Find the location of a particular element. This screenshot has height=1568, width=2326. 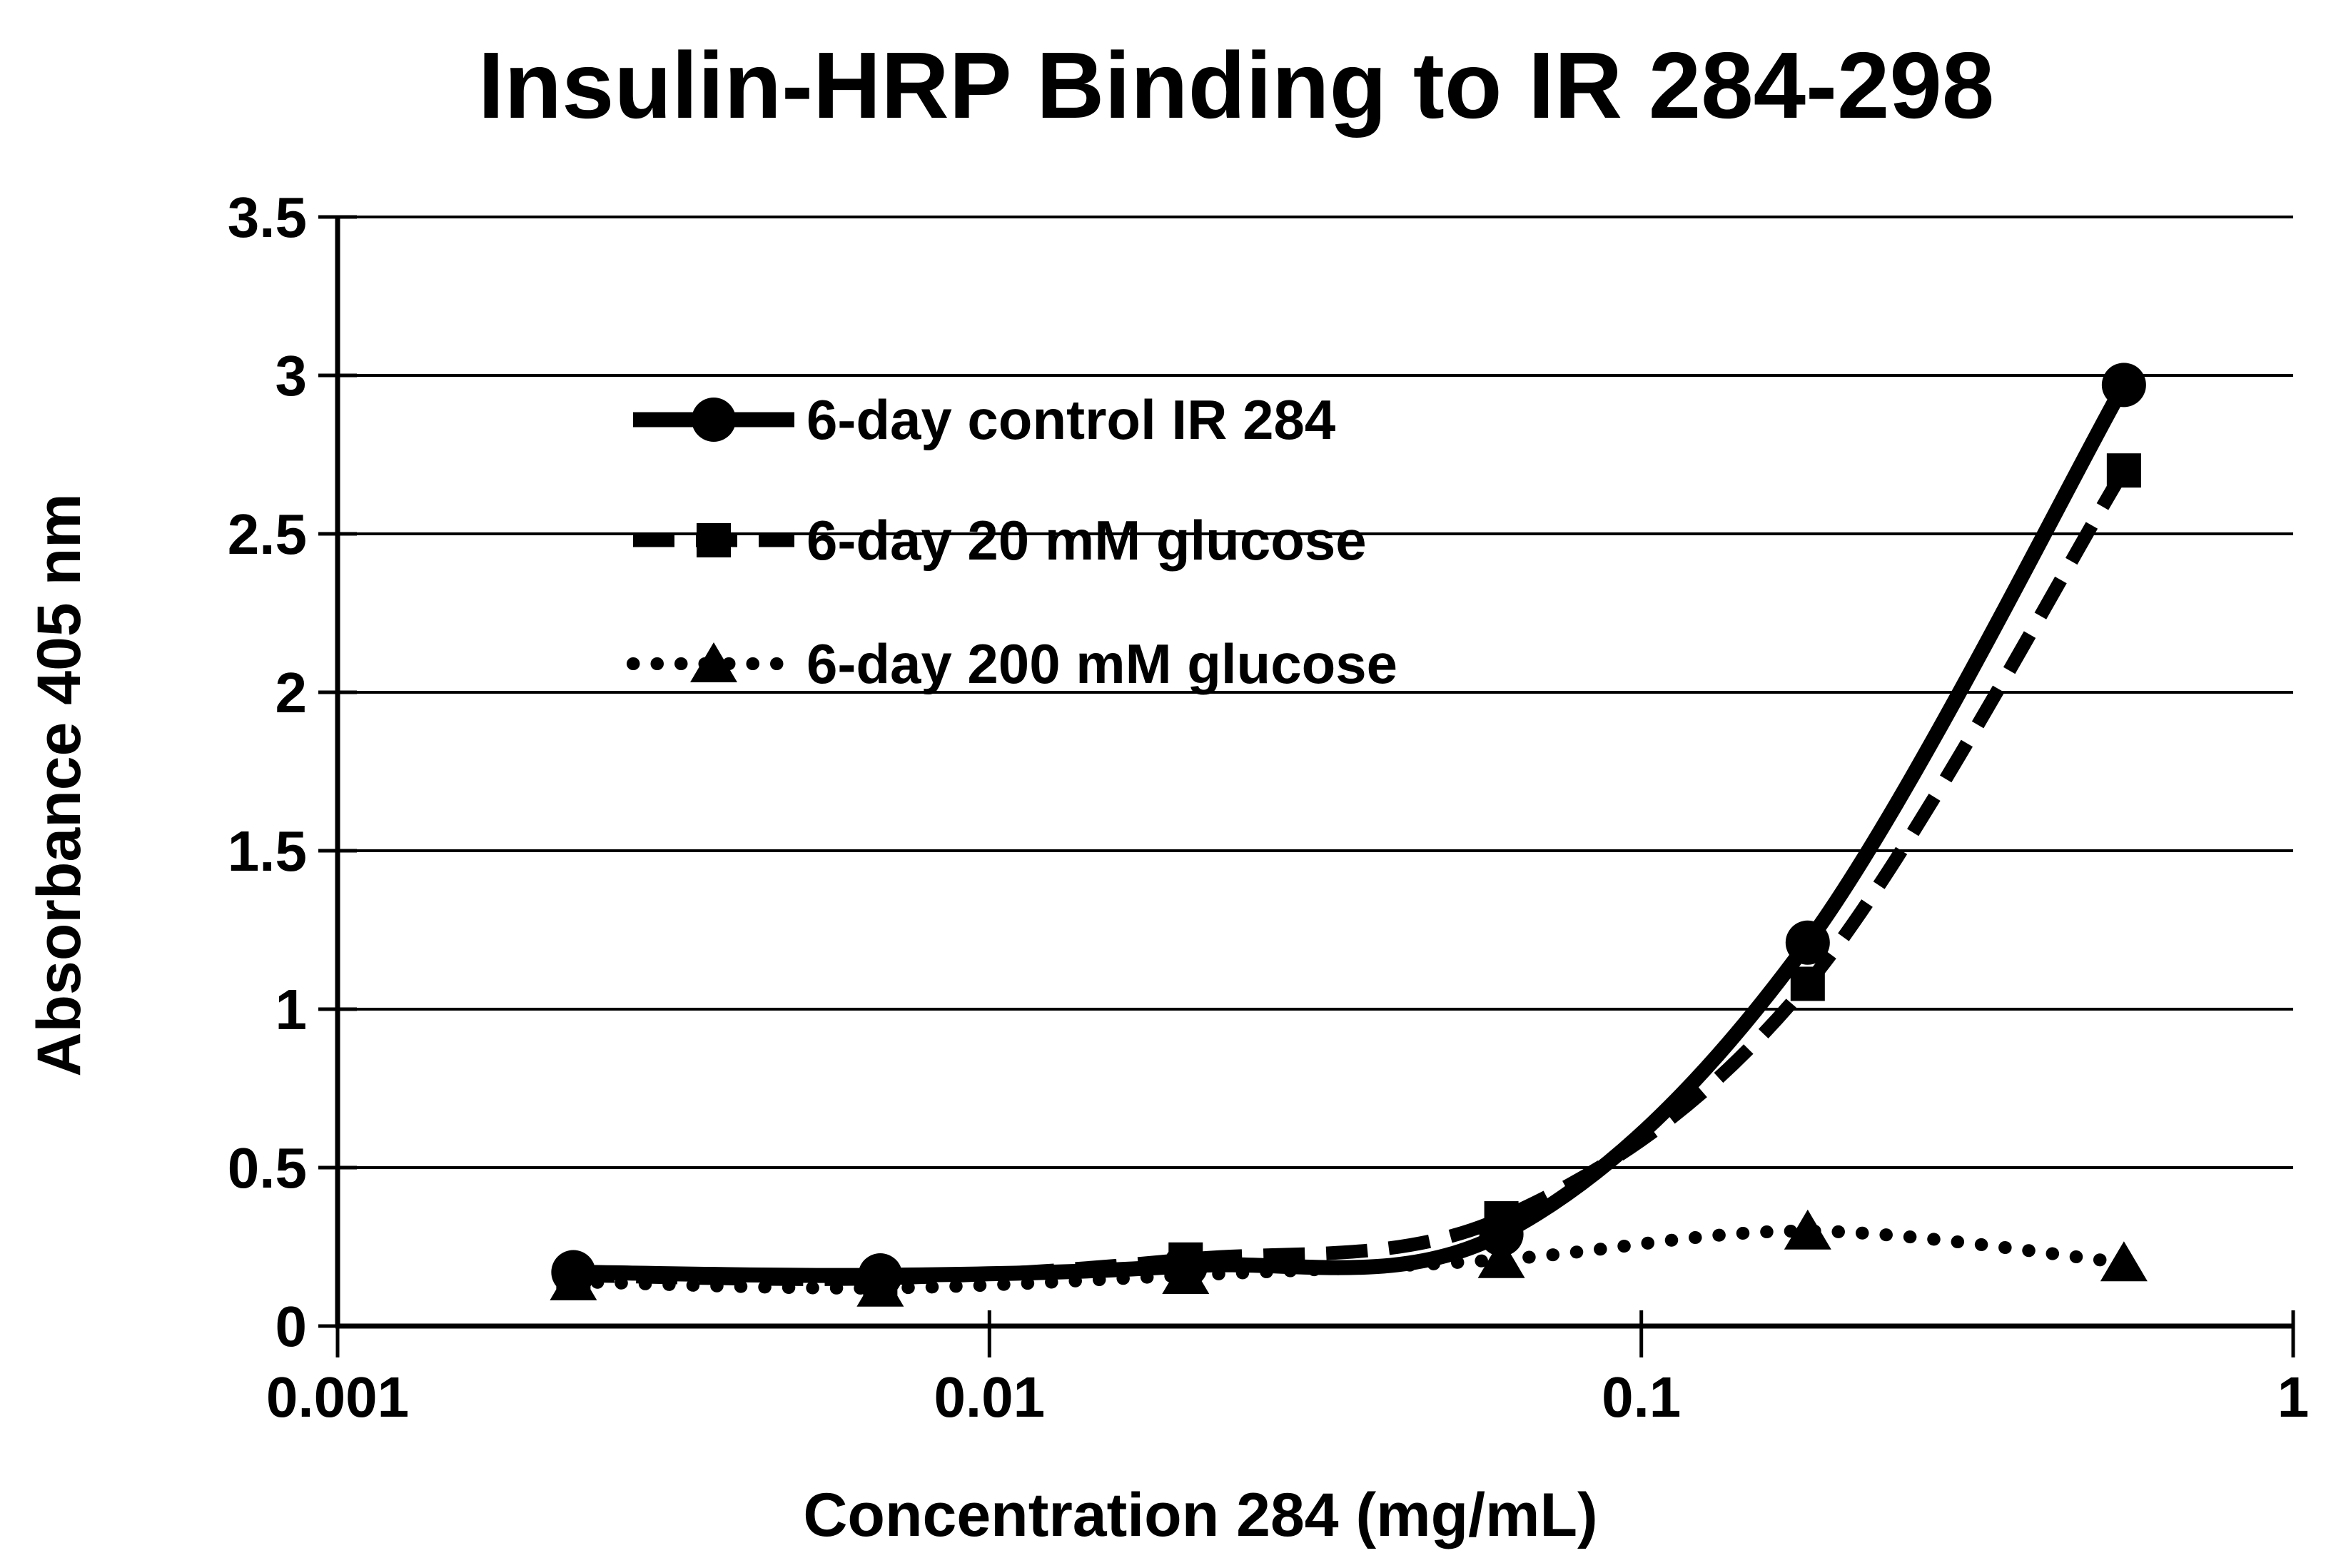

x-tick-label: 0.01 is located at coordinates (989, 1397).